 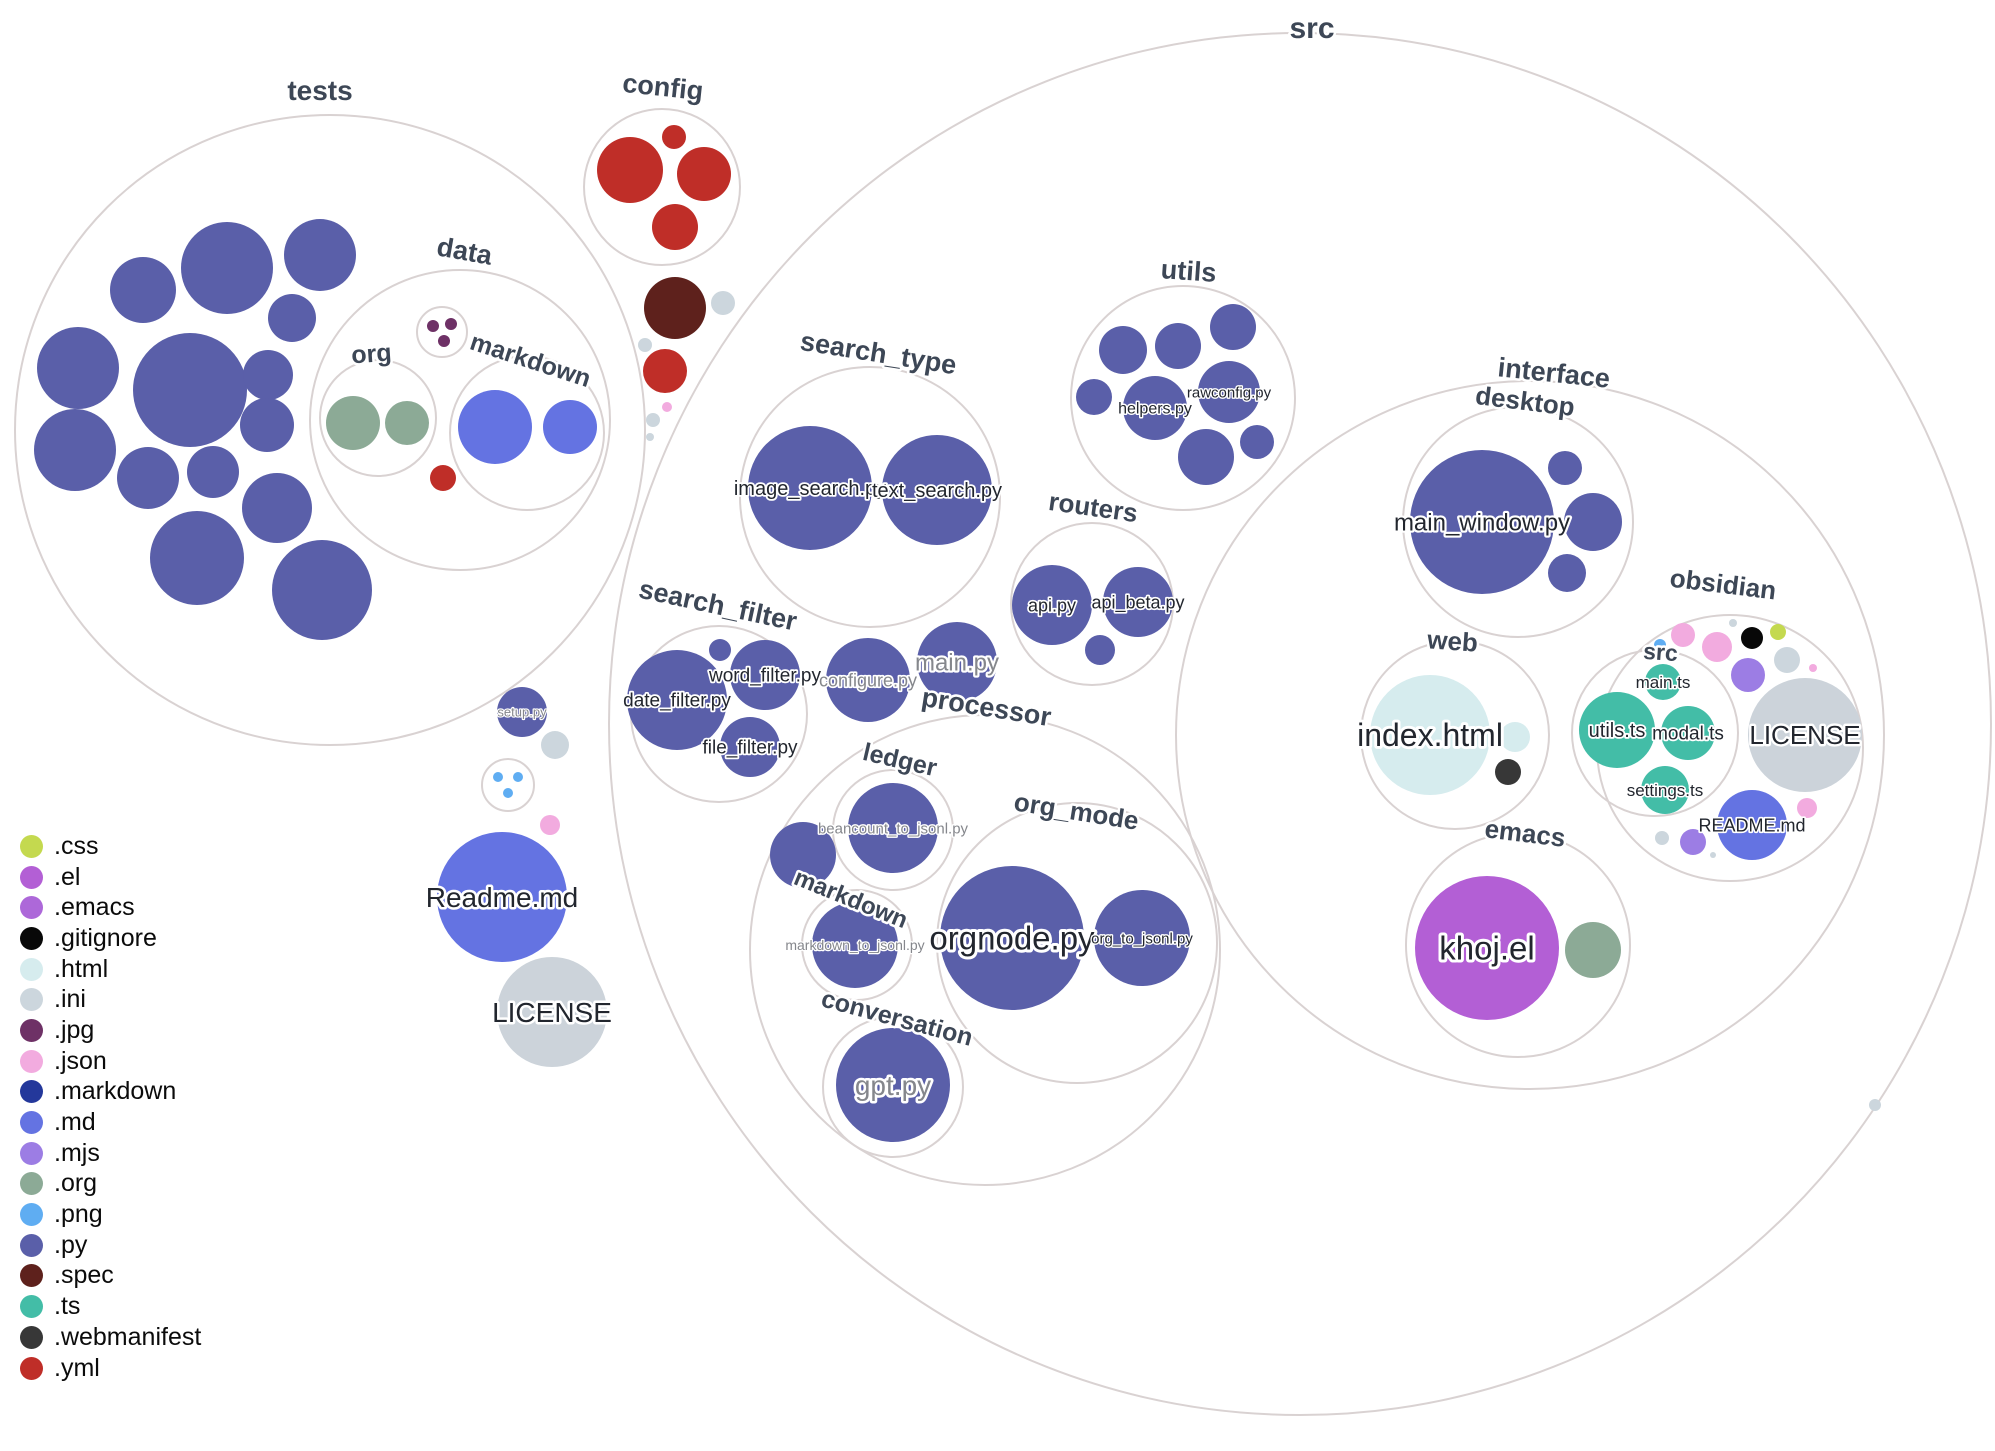 I want to click on file-date-filter-py-circle, so click(x=677, y=700).